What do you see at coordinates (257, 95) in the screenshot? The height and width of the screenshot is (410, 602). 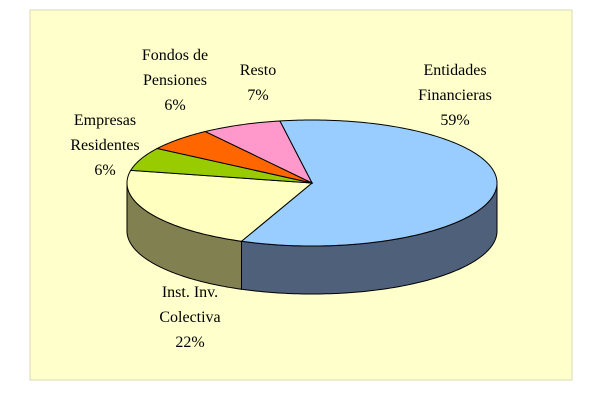 I see `value-label: 7%` at bounding box center [257, 95].